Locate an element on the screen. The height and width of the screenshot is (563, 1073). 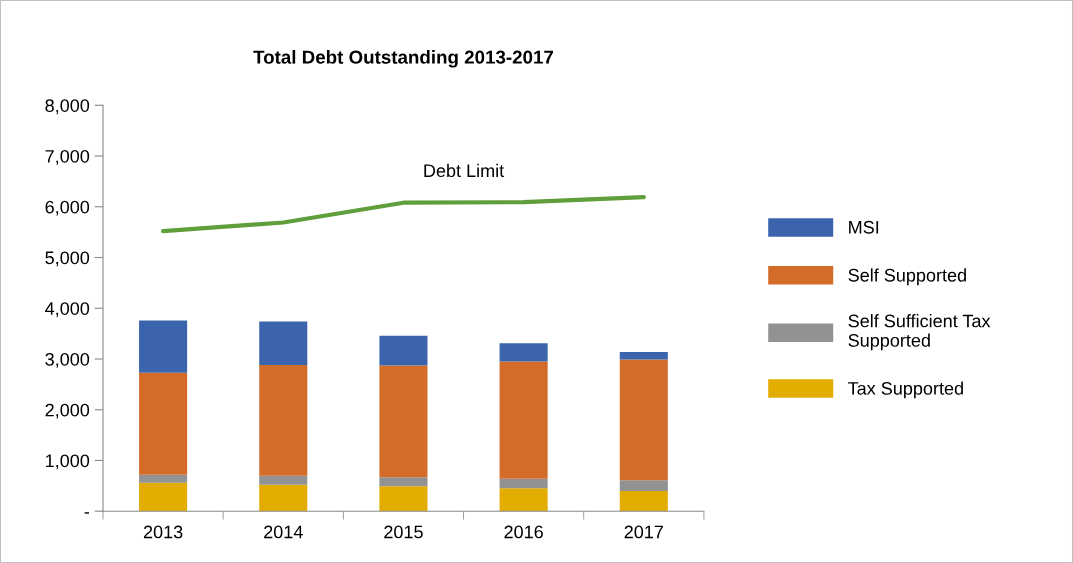
x-tick-label: 2013 is located at coordinates (163, 532).